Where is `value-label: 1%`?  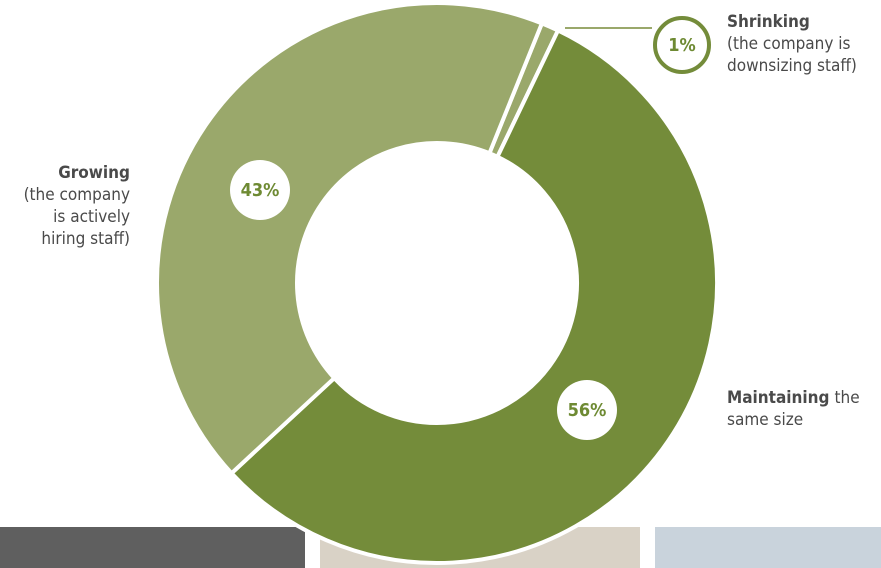 value-label: 1% is located at coordinates (682, 45).